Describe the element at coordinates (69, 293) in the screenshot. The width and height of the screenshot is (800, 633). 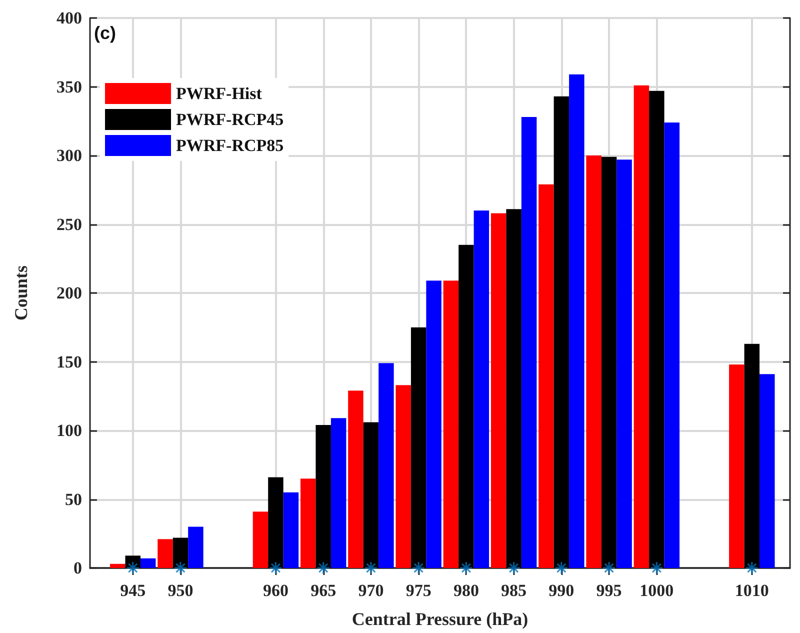
I see `y-tick-label: 200` at that location.